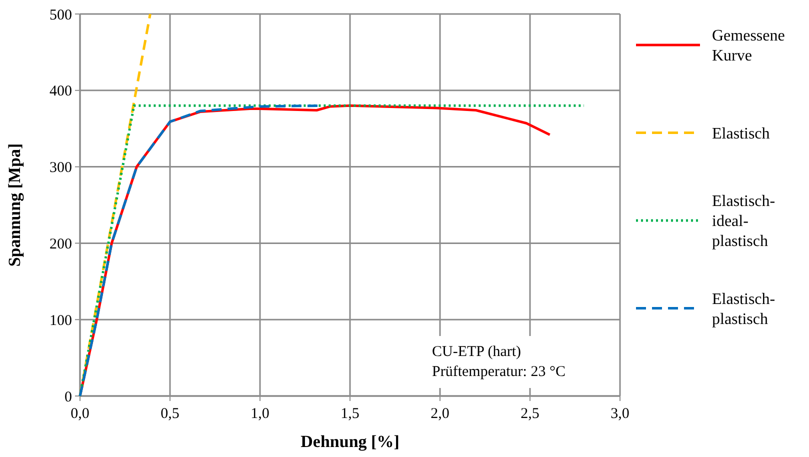 The image size is (809, 457). Describe the element at coordinates (68, 397) in the screenshot. I see `y-tick-label: 0` at that location.